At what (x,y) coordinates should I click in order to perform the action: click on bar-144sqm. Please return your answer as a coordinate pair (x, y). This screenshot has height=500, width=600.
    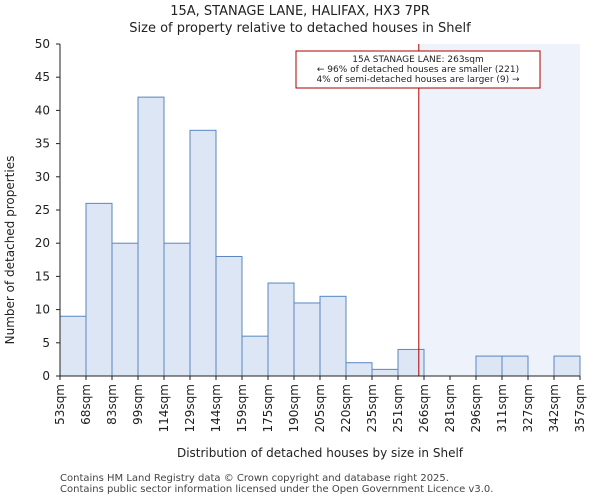
    Looking at the image, I should click on (229, 316).